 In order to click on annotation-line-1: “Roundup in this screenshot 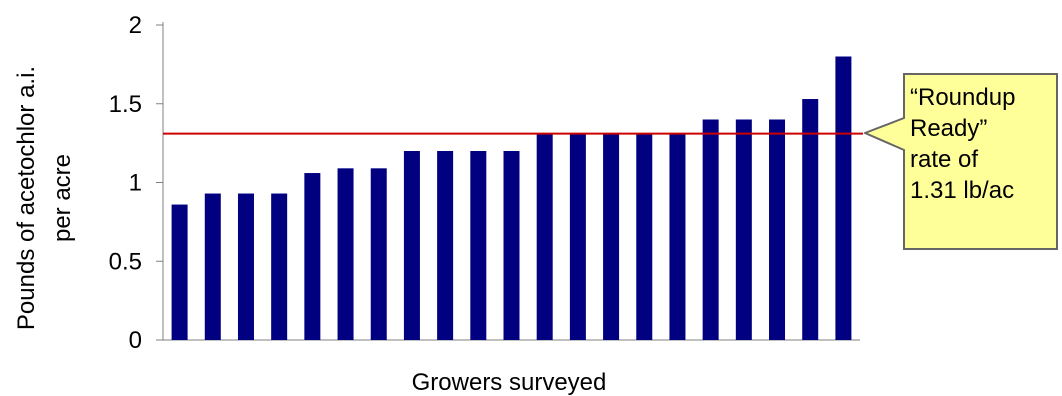, I will do `click(963, 97)`.